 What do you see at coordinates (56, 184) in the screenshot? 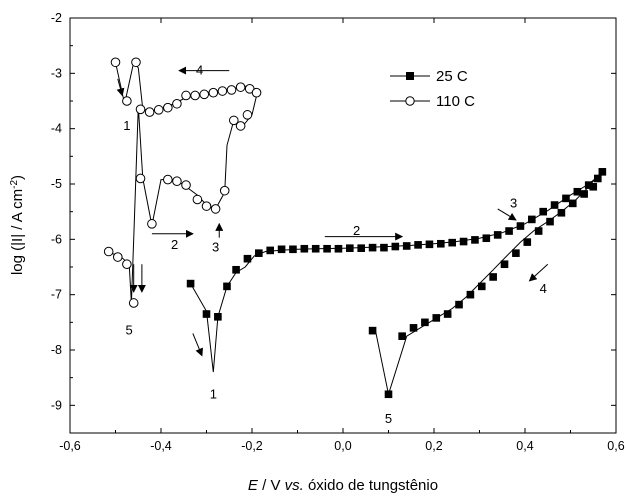
I see `y-tick-label: -5` at bounding box center [56, 184].